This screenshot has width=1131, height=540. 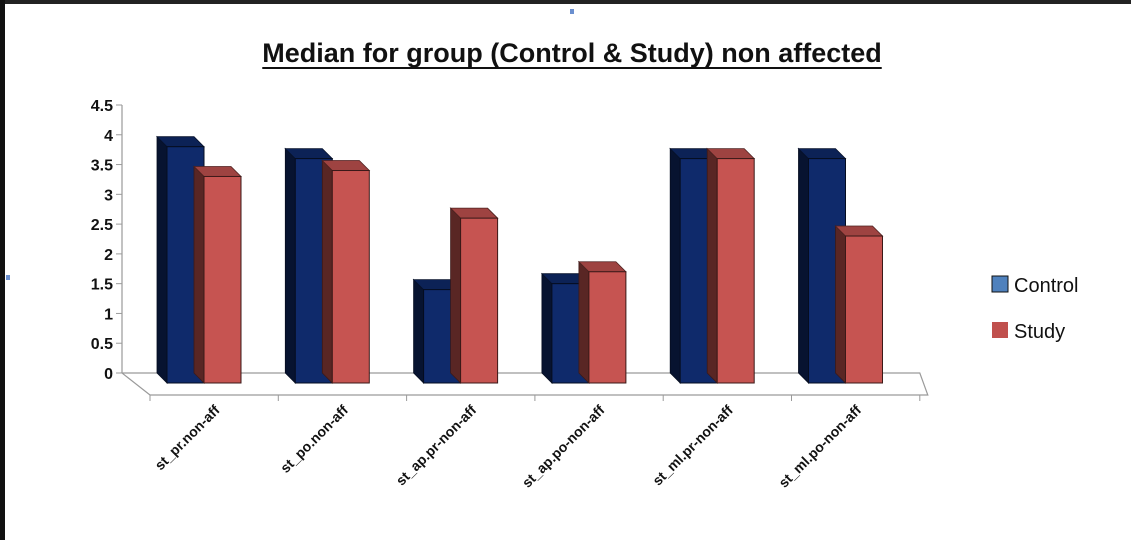 What do you see at coordinates (436, 445) in the screenshot?
I see `x-tick-label: st_ap.pr-non-aff` at bounding box center [436, 445].